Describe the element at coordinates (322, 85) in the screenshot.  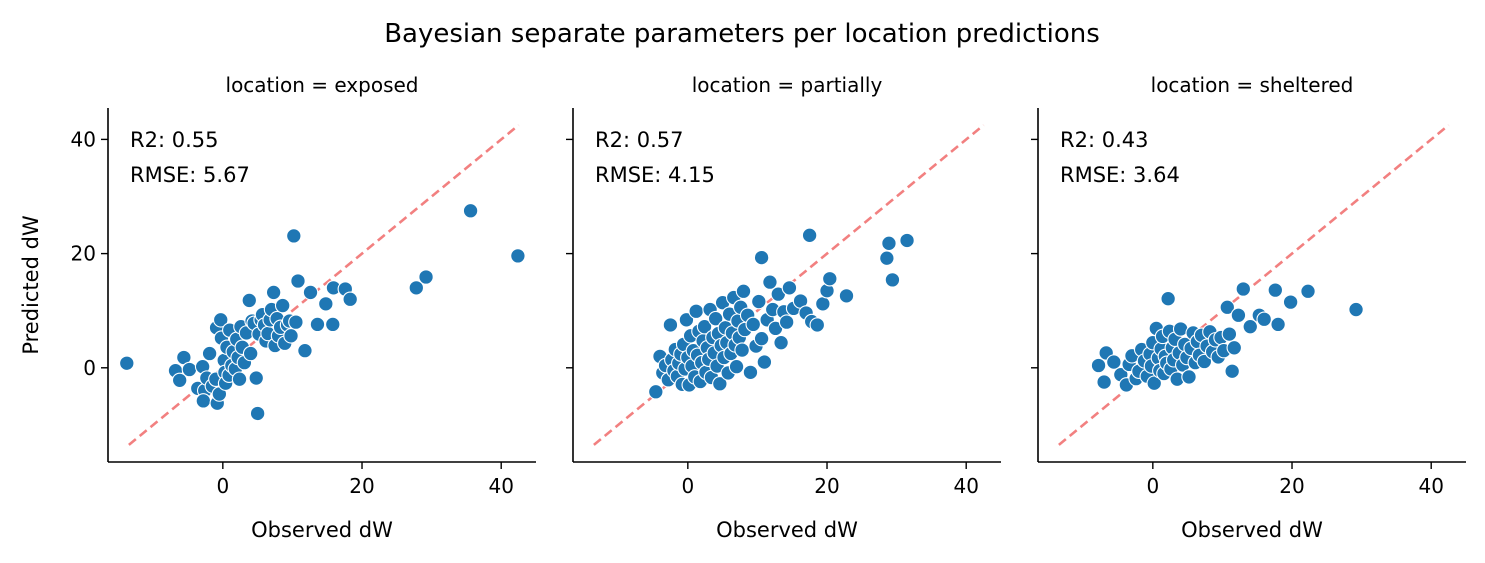
I see `panel-title: location = exposed` at that location.